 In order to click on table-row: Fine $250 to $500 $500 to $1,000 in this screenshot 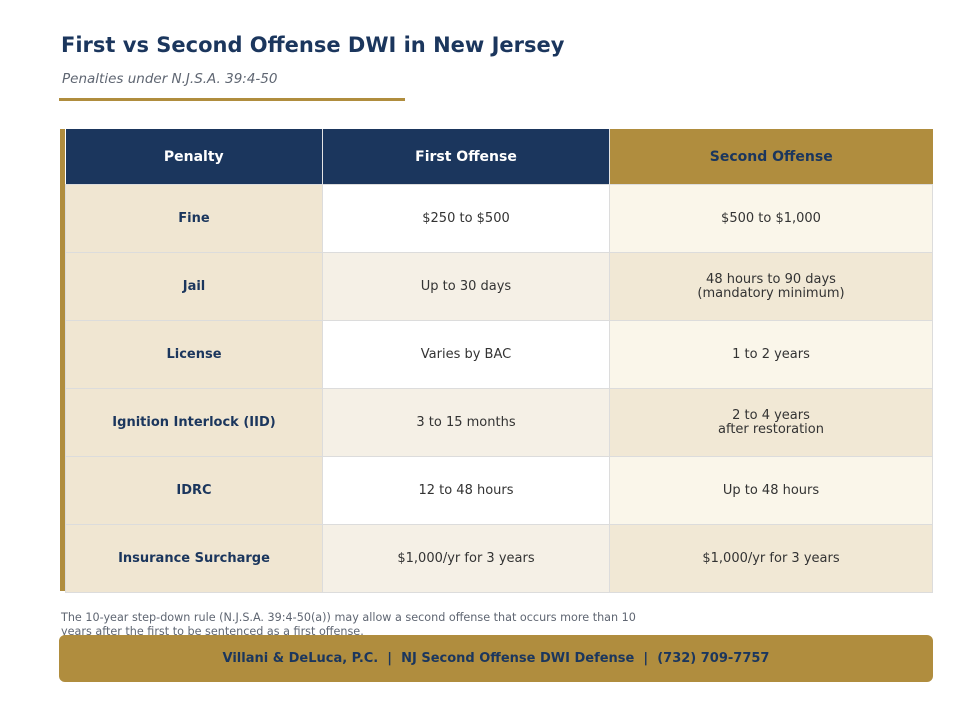, I will do `click(499, 218)`.